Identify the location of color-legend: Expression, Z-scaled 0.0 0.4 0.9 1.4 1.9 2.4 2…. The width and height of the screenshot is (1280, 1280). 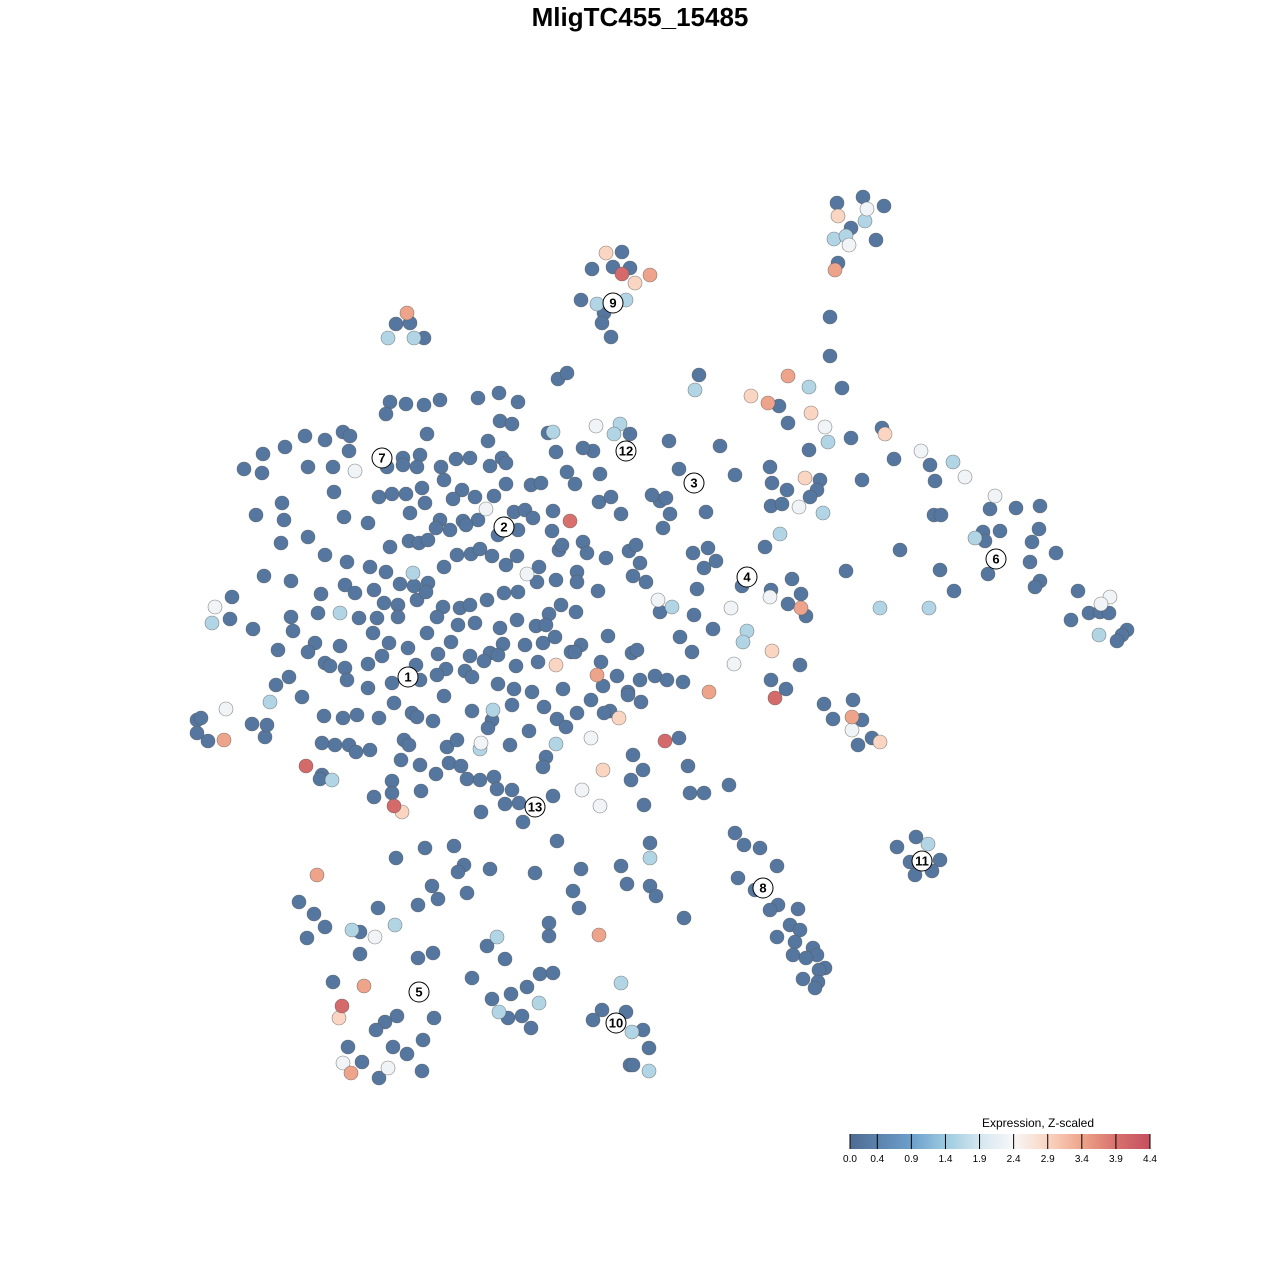
(1000, 1140).